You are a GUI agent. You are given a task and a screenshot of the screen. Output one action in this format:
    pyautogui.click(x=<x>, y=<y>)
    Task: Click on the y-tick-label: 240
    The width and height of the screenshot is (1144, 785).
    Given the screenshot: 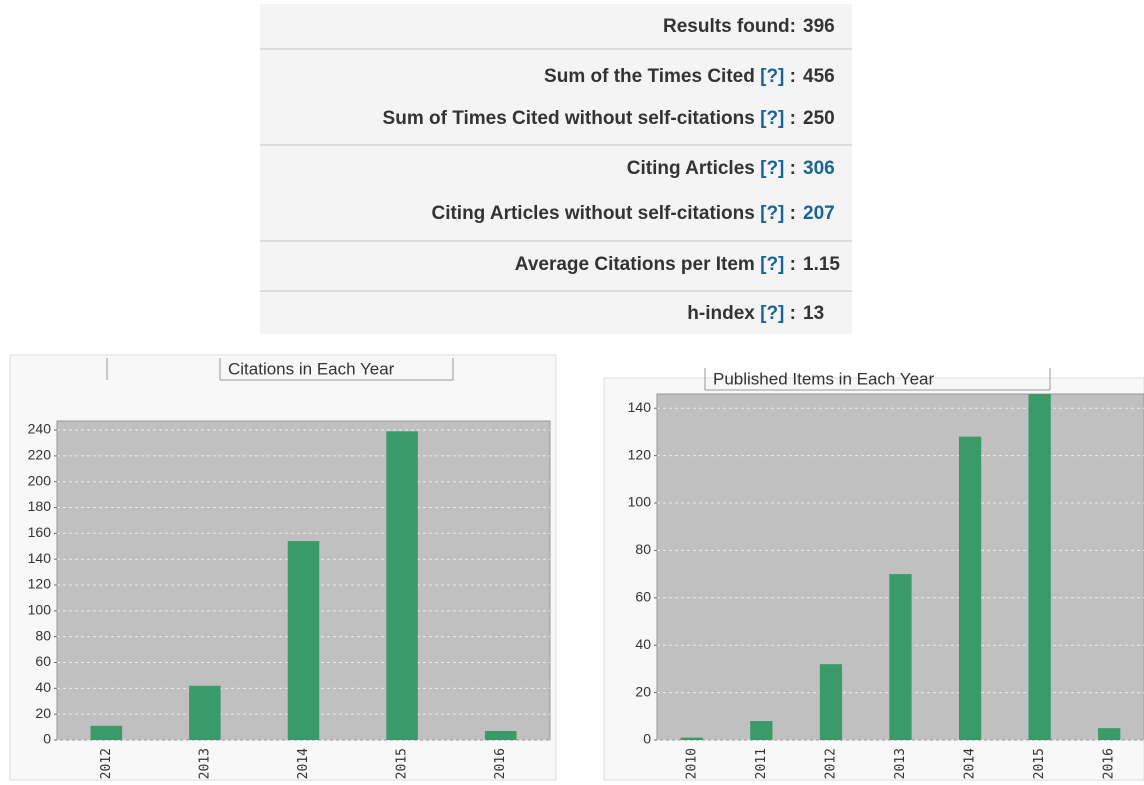 What is the action you would take?
    pyautogui.click(x=40, y=429)
    